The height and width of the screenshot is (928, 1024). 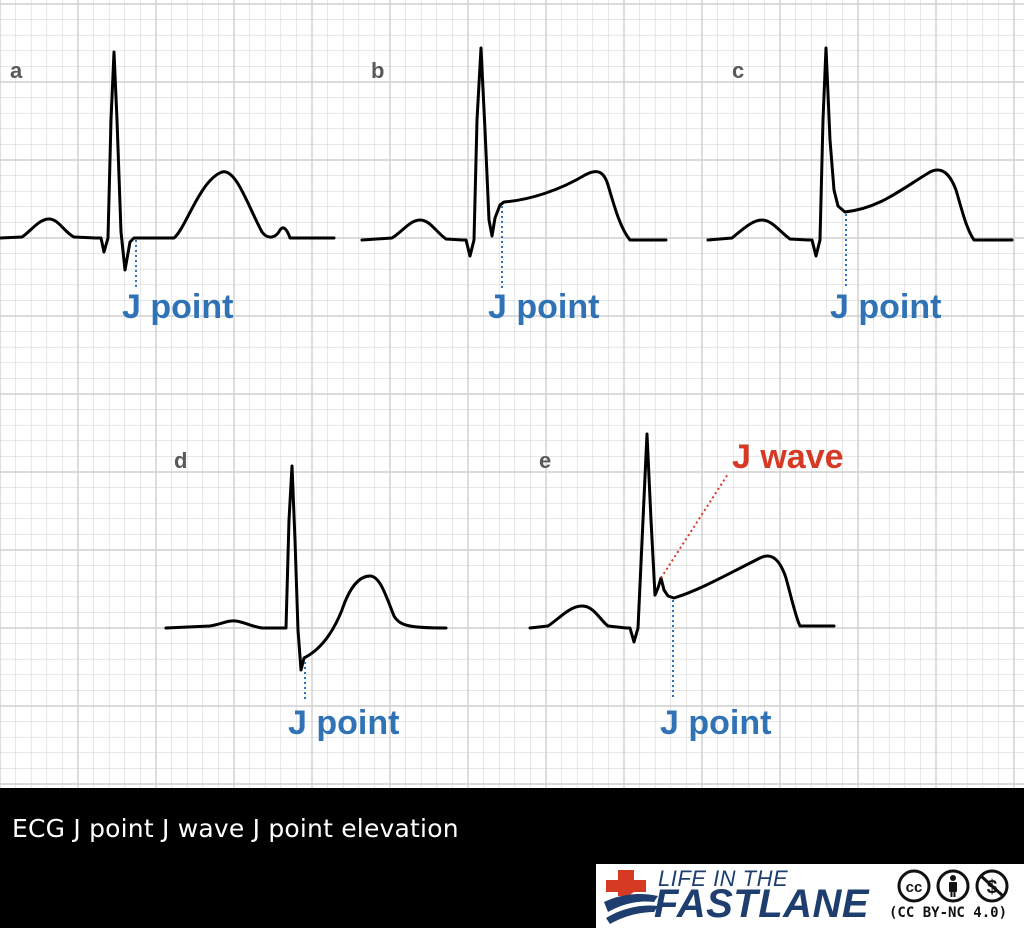 What do you see at coordinates (514, 152) in the screenshot?
I see `panel-b-trace` at bounding box center [514, 152].